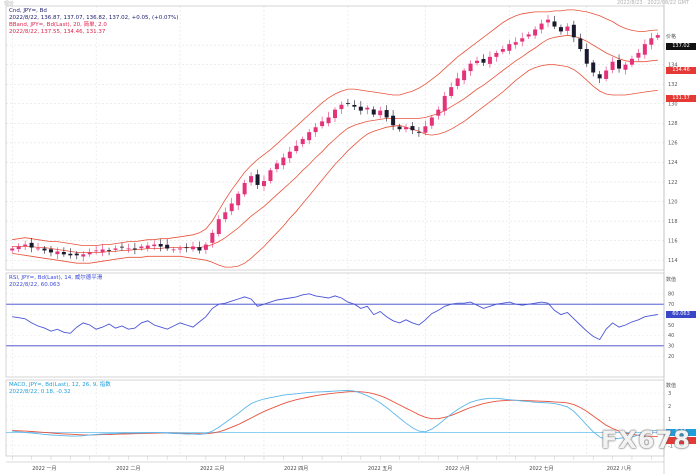 The height and width of the screenshot is (474, 697). Describe the element at coordinates (673, 261) in the screenshot. I see `price-tick-label-0: 114` at that location.